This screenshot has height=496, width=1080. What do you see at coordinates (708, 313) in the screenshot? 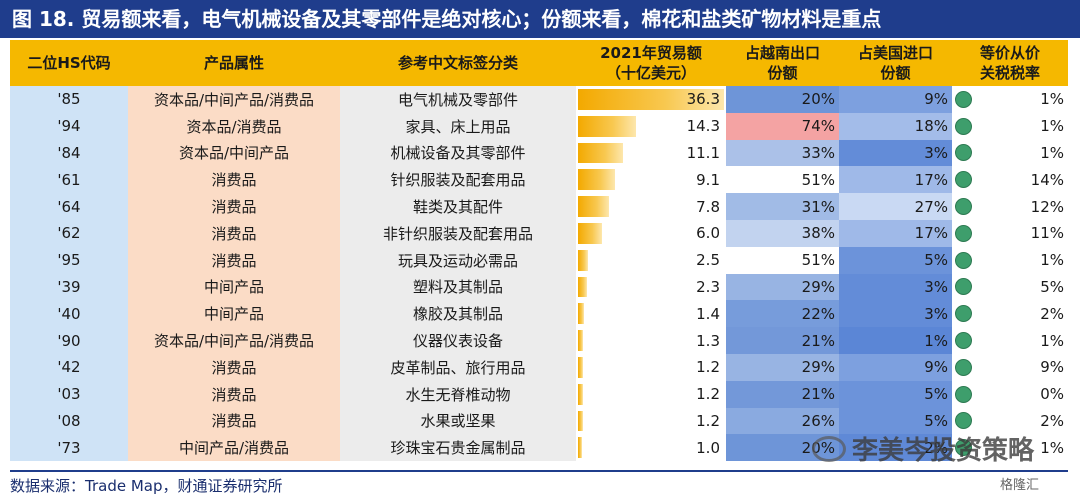
I see `trade-value-text: 1.4` at bounding box center [708, 313].